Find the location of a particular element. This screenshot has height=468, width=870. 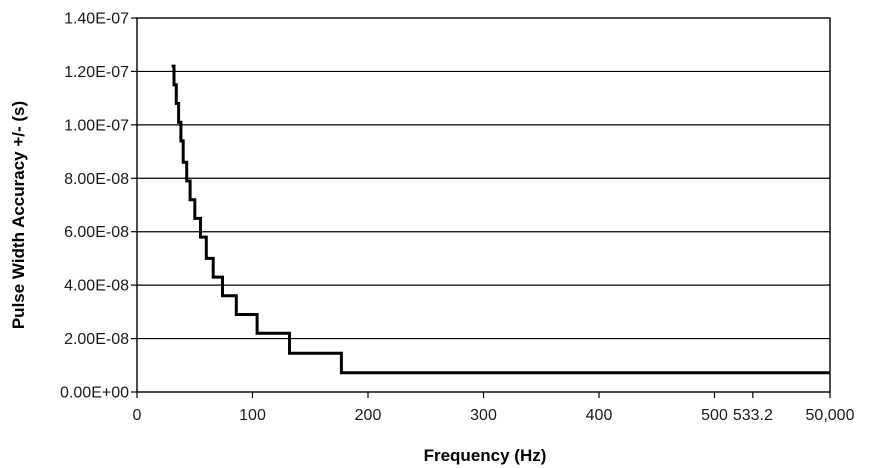

y-tick-label: 4.00E-08 is located at coordinates (96, 286).